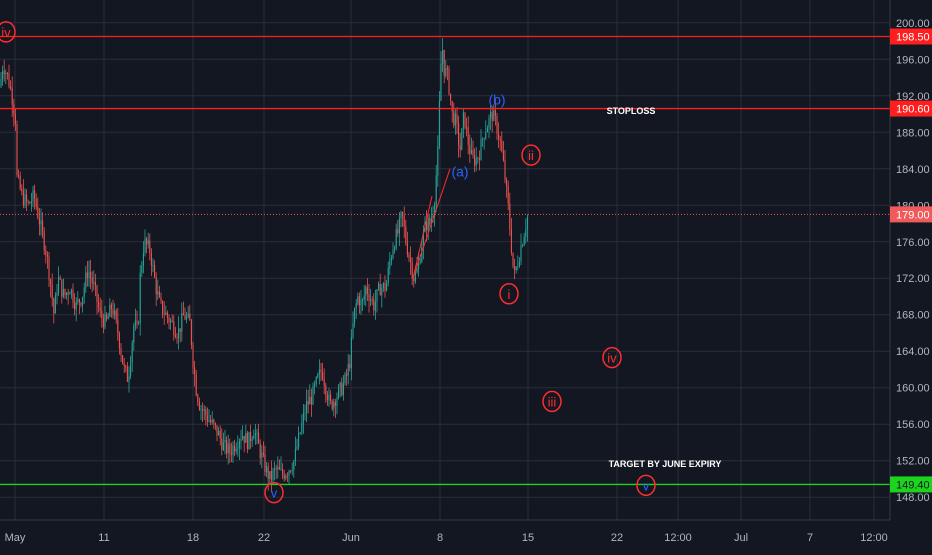  What do you see at coordinates (913, 60) in the screenshot?
I see `y-tick-label: 196.00` at bounding box center [913, 60].